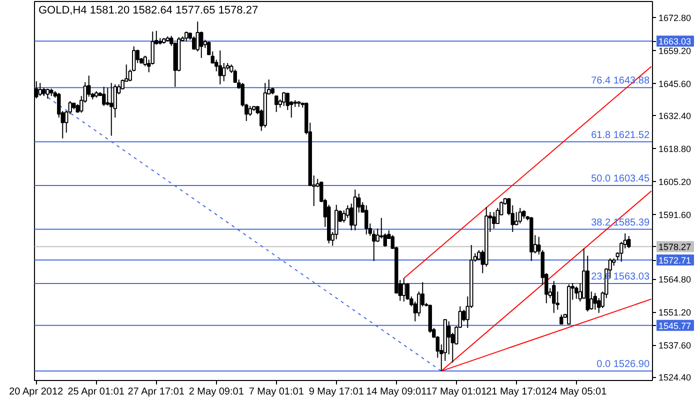 The height and width of the screenshot is (402, 700). I want to click on x-tick-label: 27 Apr 17:01, so click(156, 392).